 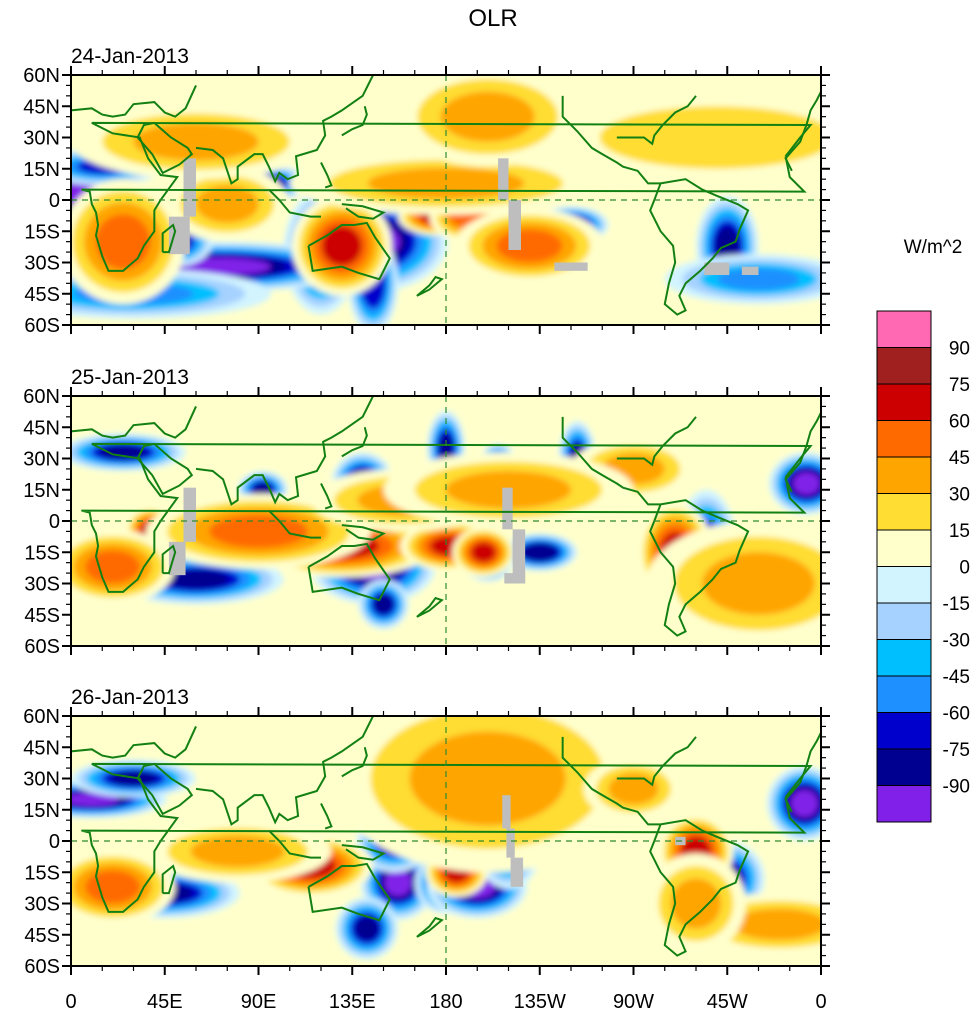 What do you see at coordinates (130, 697) in the screenshot?
I see `panel-3-date-label: 26-Jan-2013` at bounding box center [130, 697].